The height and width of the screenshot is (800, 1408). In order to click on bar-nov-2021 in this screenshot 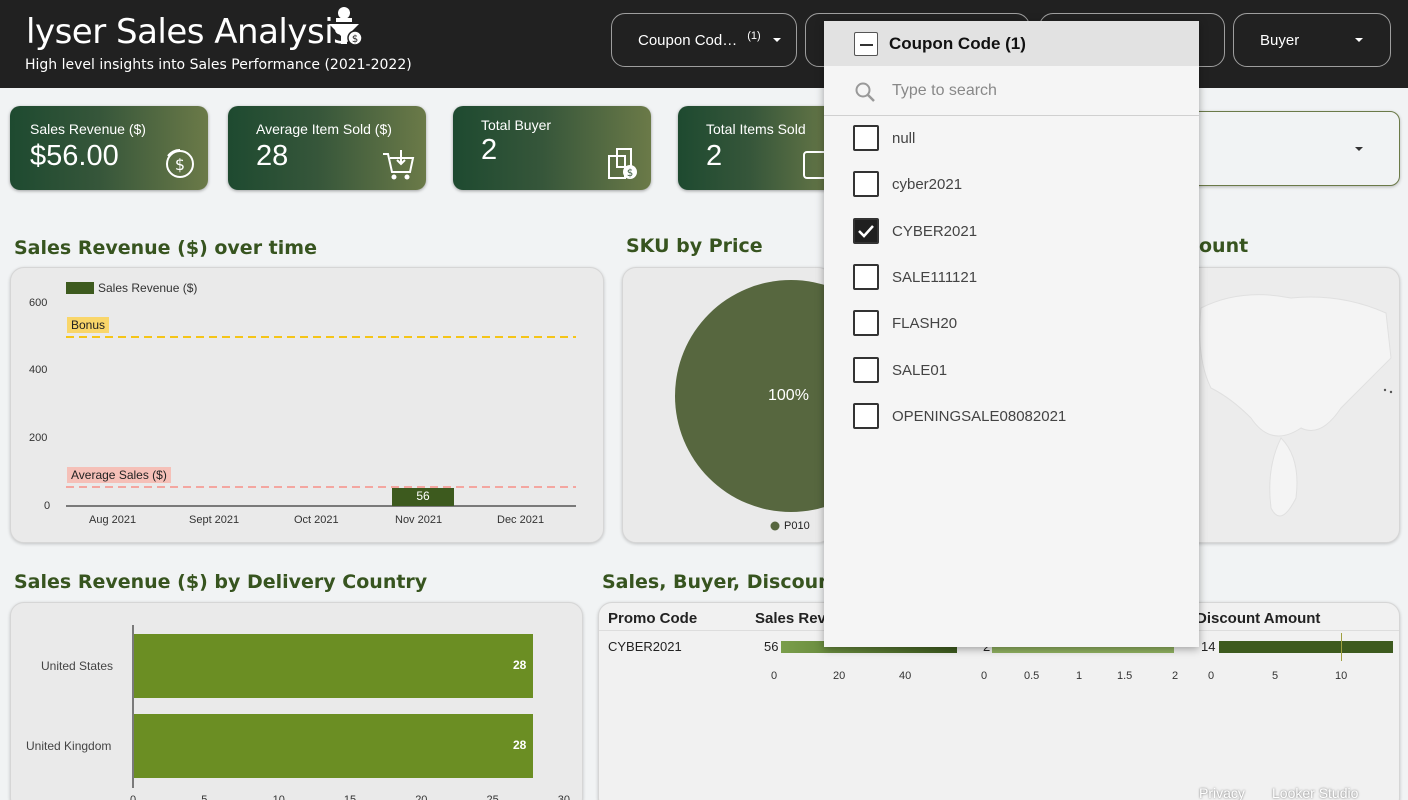, I will do `click(423, 497)`.